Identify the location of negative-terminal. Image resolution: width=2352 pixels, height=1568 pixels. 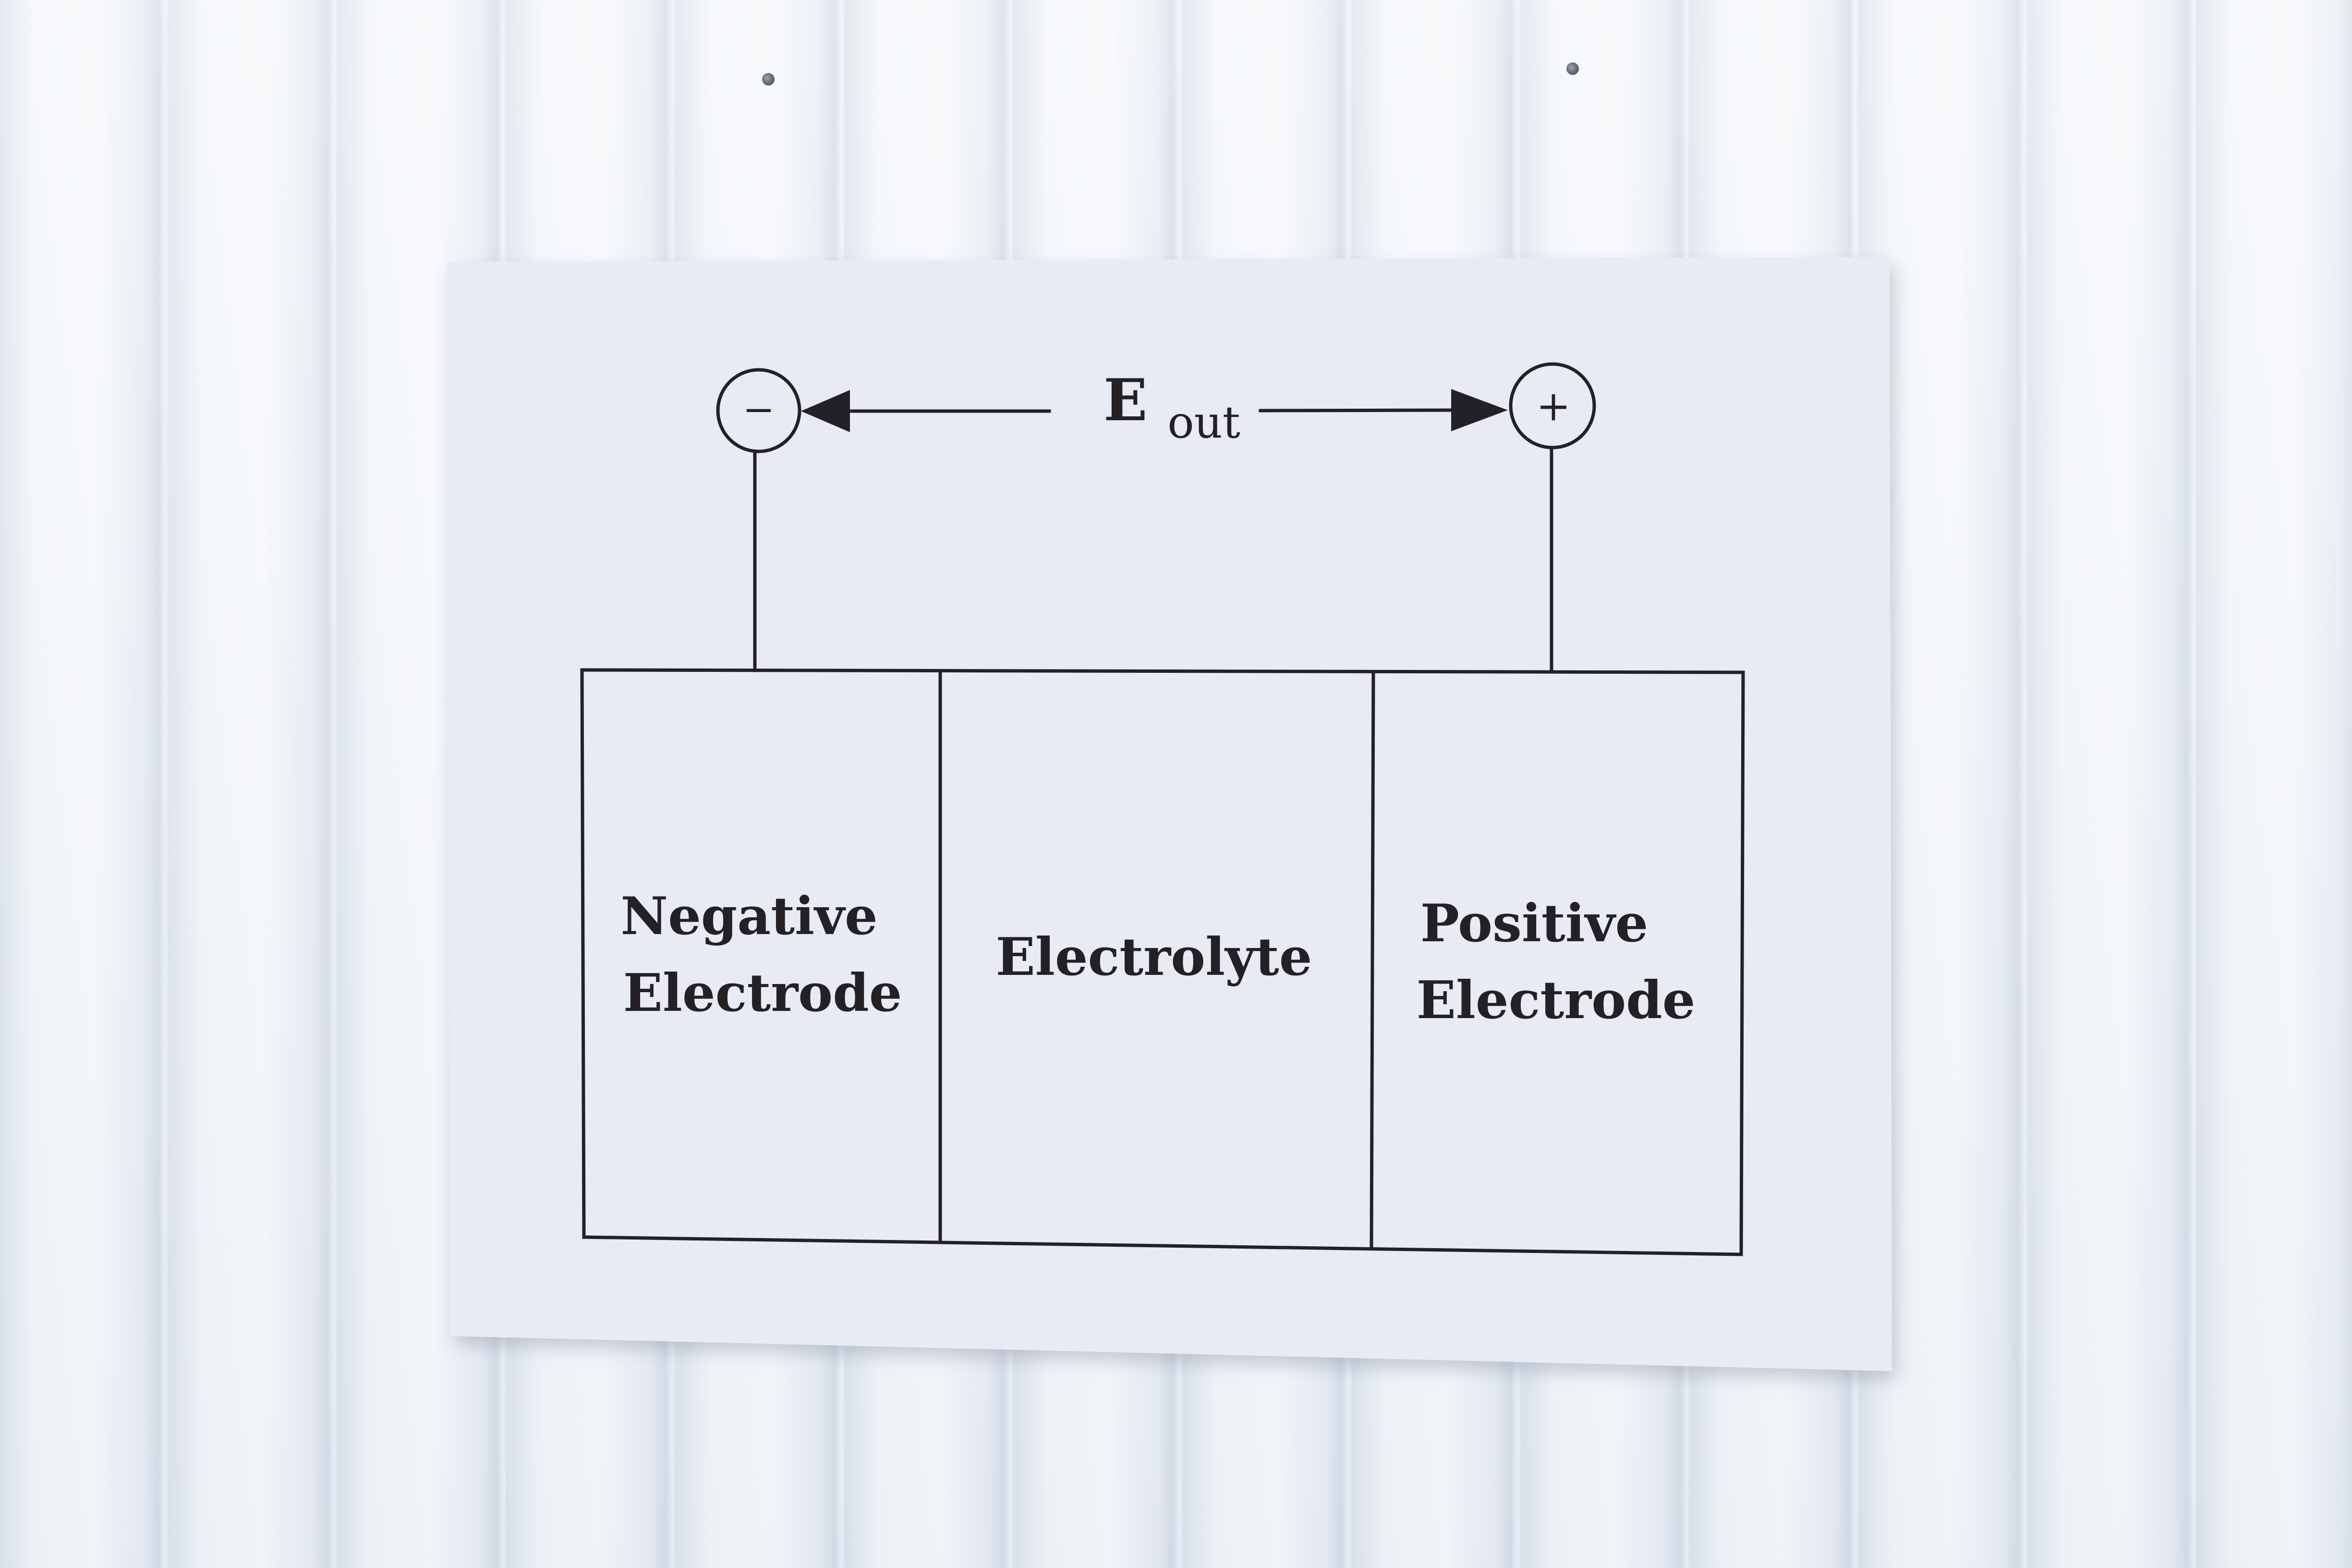
(758, 410).